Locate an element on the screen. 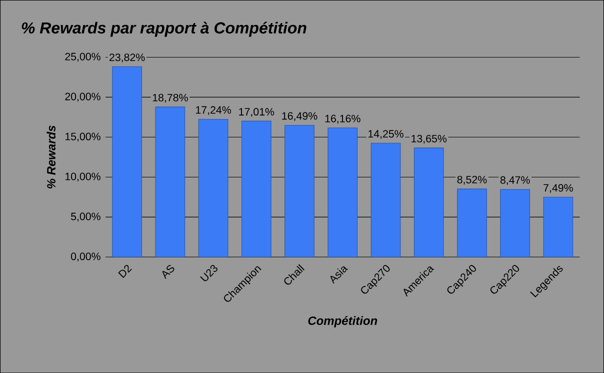 Image resolution: width=604 pixels, height=373 pixels. x-tick-label: U23 is located at coordinates (209, 273).